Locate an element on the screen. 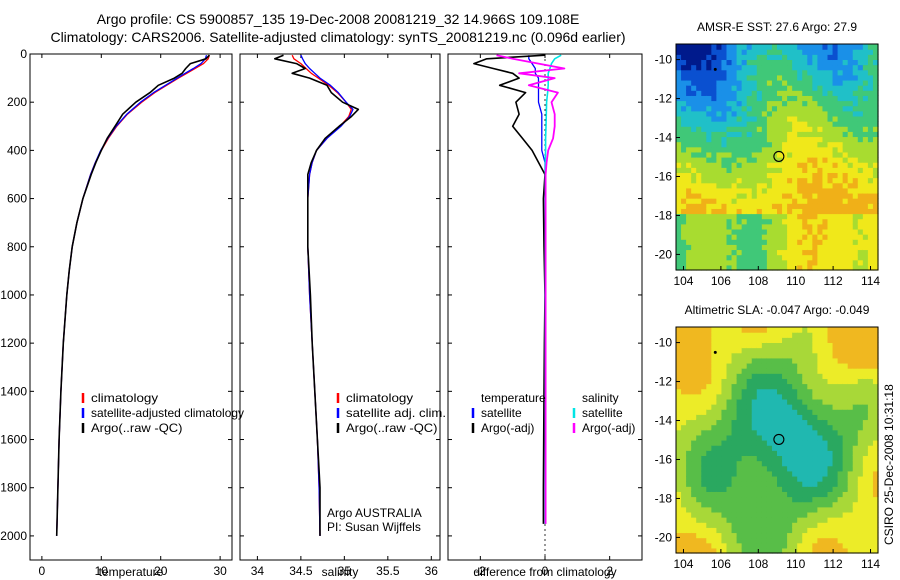 The width and height of the screenshot is (900, 580). series-line-temperature-satellite is located at coordinates (537, 289).